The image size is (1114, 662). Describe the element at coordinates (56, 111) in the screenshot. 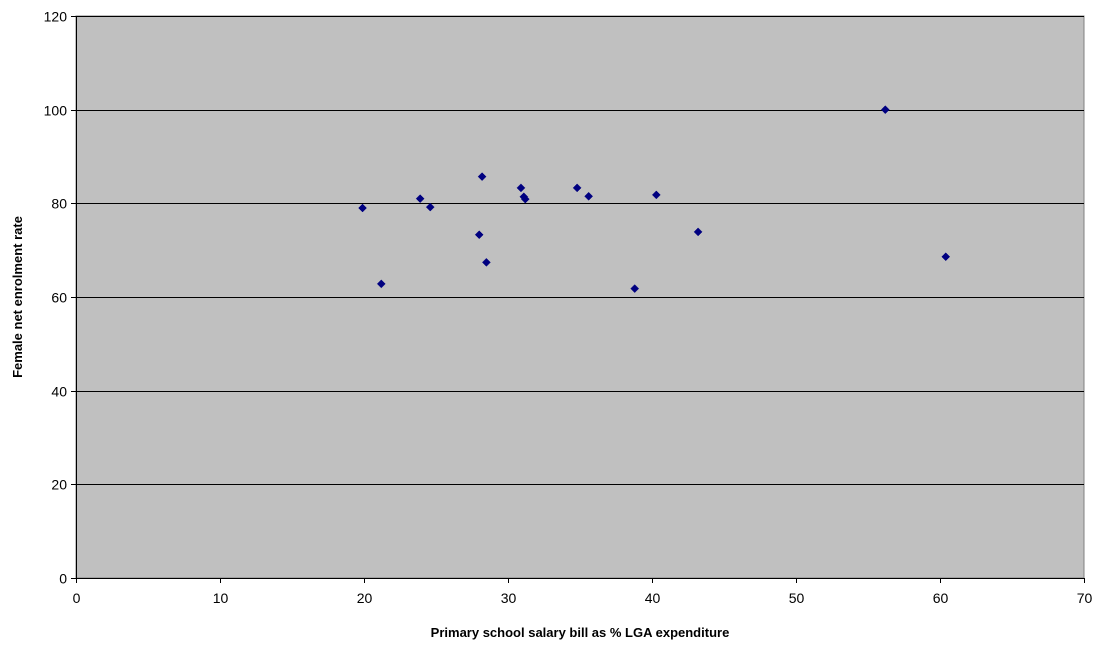

I see `y-tick-label: 100` at that location.